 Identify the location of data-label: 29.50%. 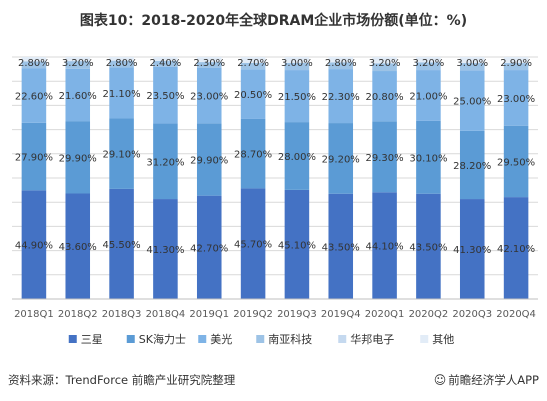
(516, 162).